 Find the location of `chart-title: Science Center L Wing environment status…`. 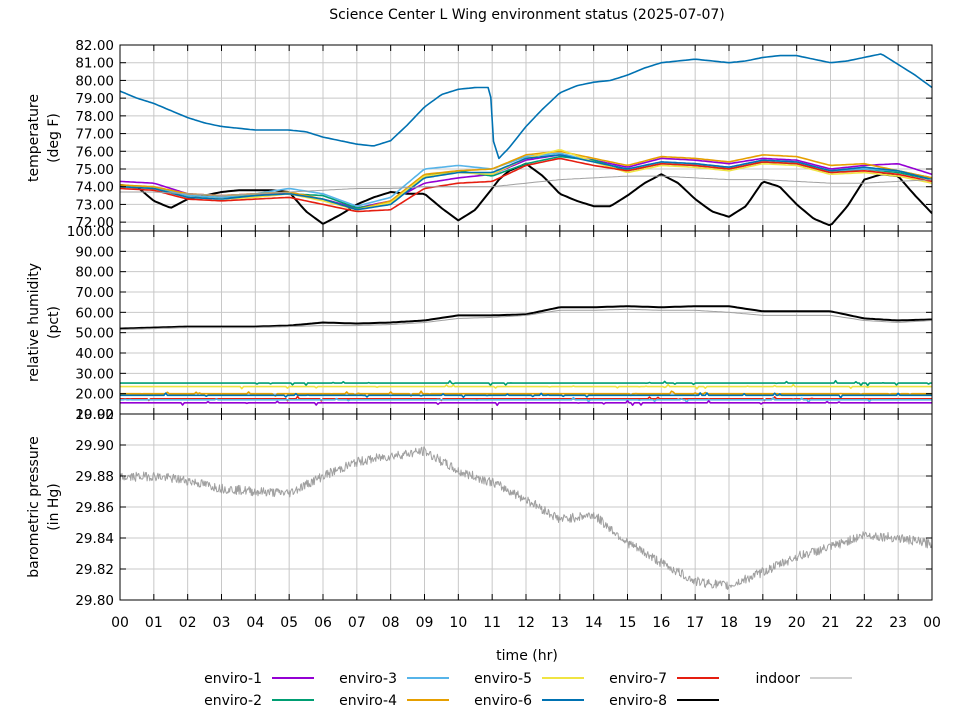

chart-title: Science Center L Wing environment status… is located at coordinates (527, 15).